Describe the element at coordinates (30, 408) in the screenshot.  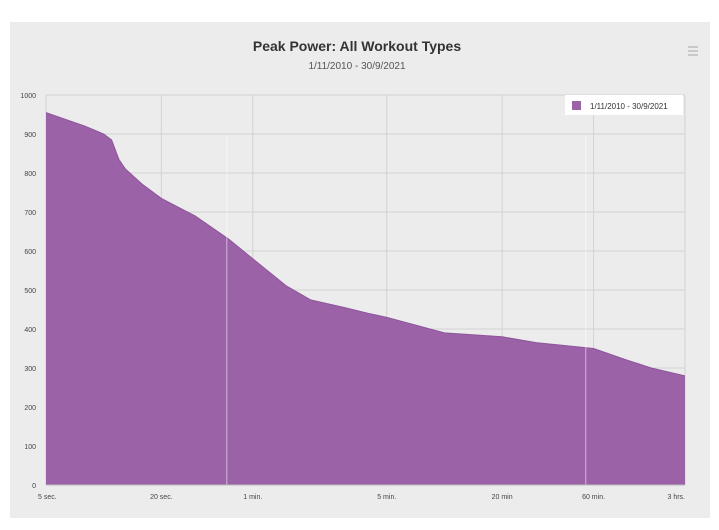
I see `y-tick-label: 200` at that location.